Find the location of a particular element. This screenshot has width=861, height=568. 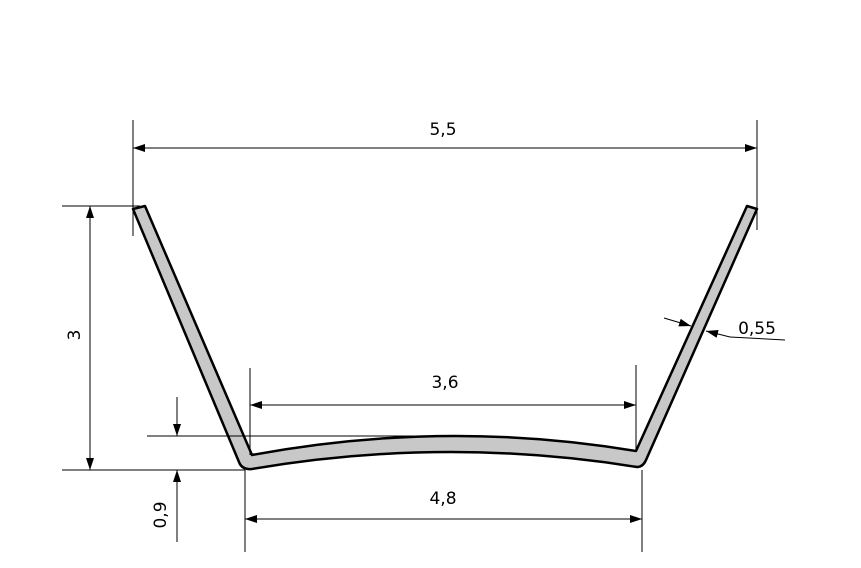

dimension-height: 3 is located at coordinates (153, 338).